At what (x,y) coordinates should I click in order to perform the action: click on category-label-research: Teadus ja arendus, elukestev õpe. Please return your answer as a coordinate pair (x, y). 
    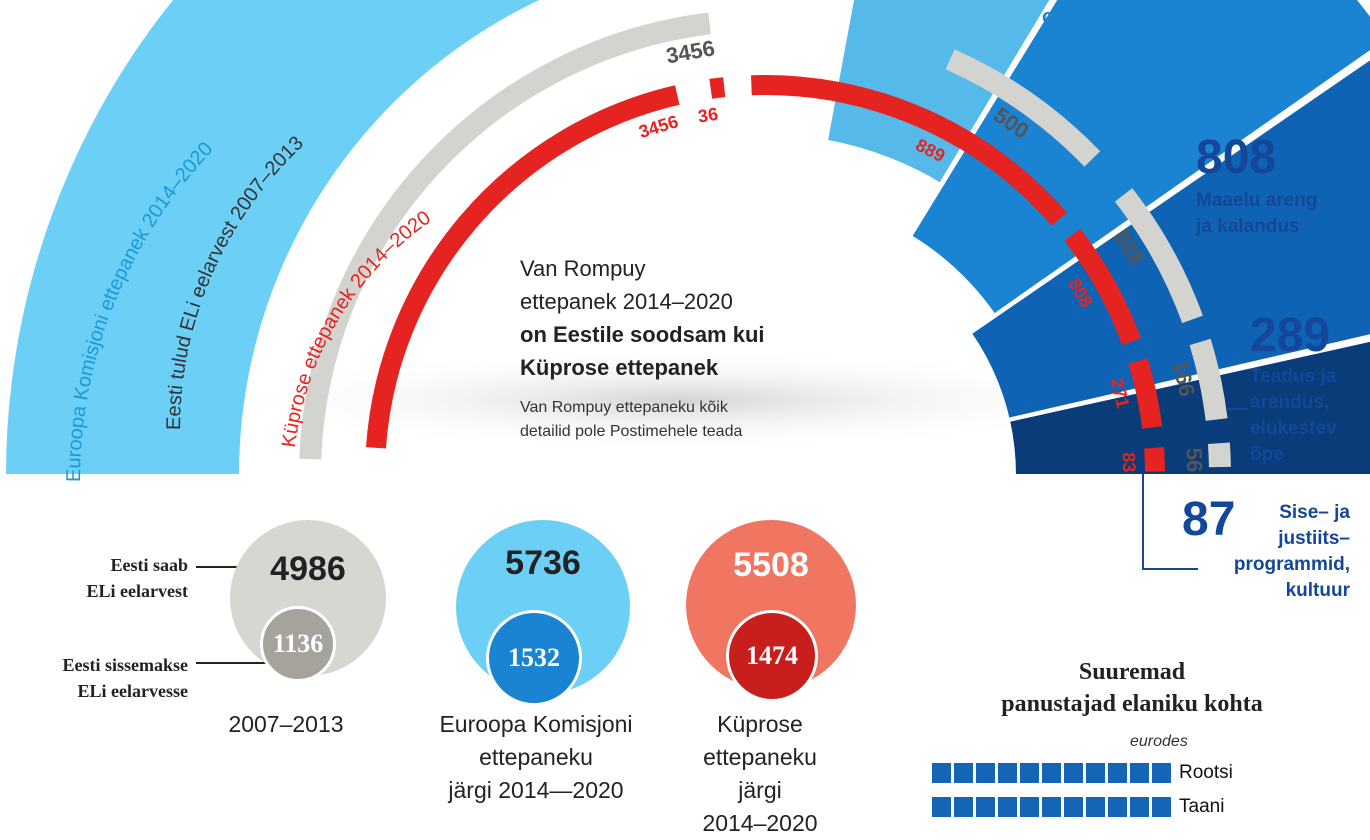
    Looking at the image, I should click on (1293, 415).